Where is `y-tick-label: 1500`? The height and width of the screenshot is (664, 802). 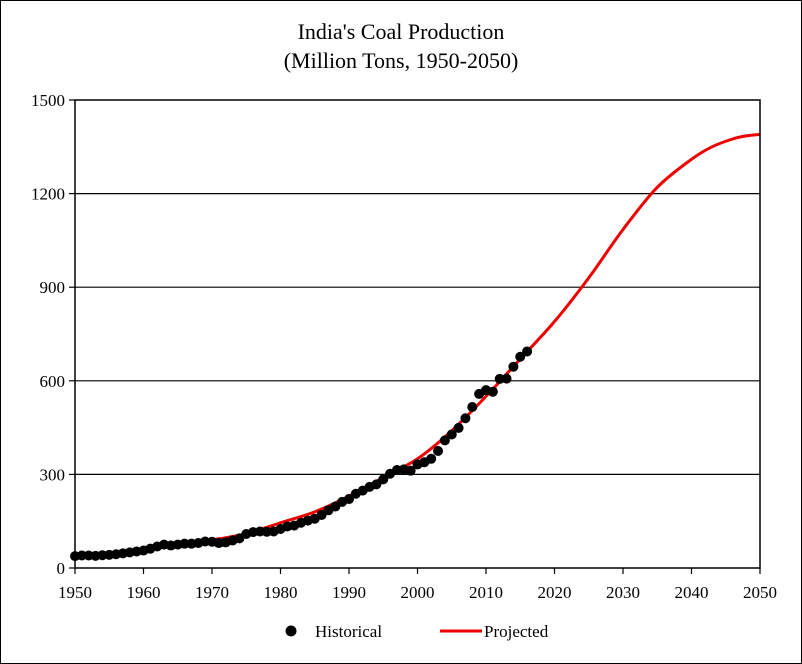
y-tick-label: 1500 is located at coordinates (48, 100).